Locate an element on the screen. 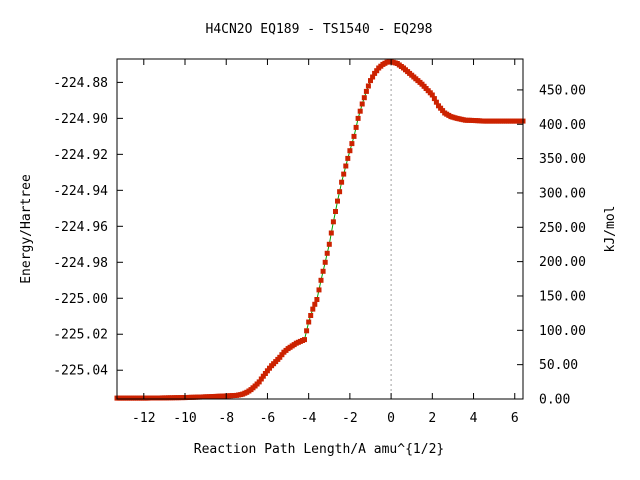 This screenshot has width=640, height=480. y-tick-label: -225.00 is located at coordinates (80, 299).